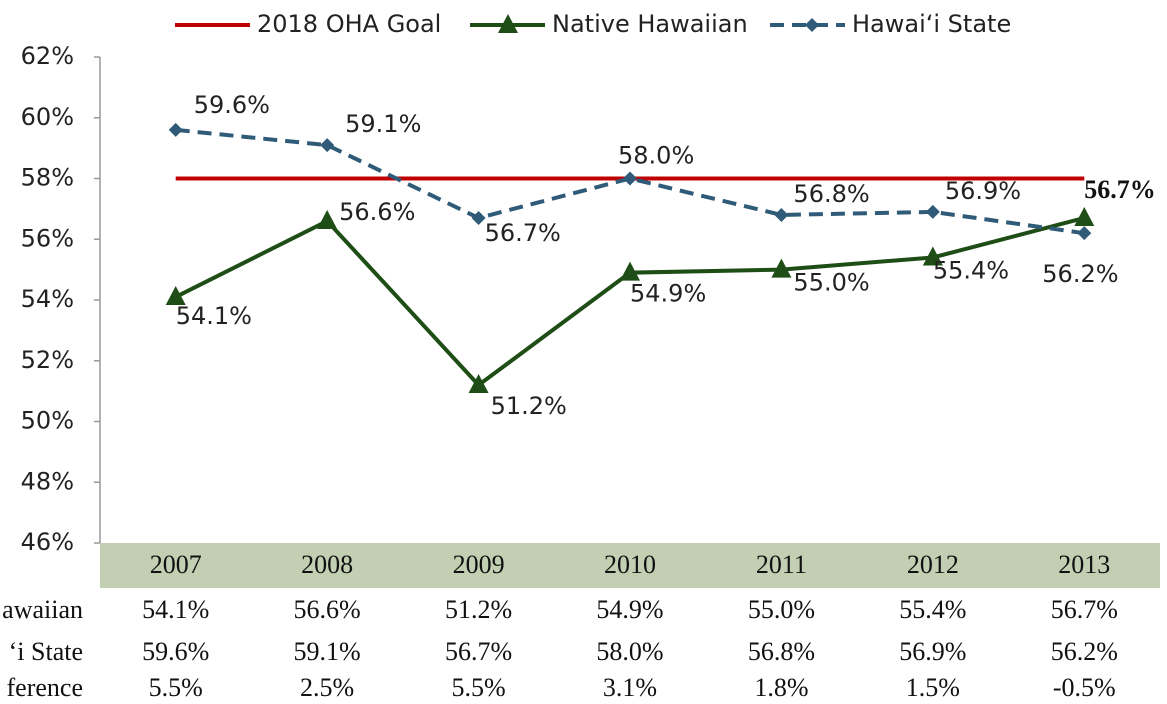 This screenshot has height=704, width=1167. Describe the element at coordinates (781, 687) in the screenshot. I see `table-cell: 1.8%` at that location.